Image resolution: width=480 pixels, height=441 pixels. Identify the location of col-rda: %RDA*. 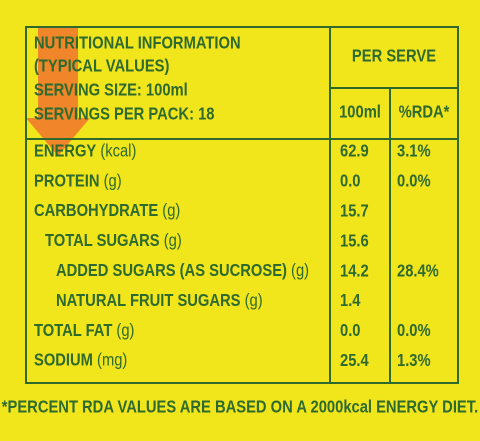
(424, 112).